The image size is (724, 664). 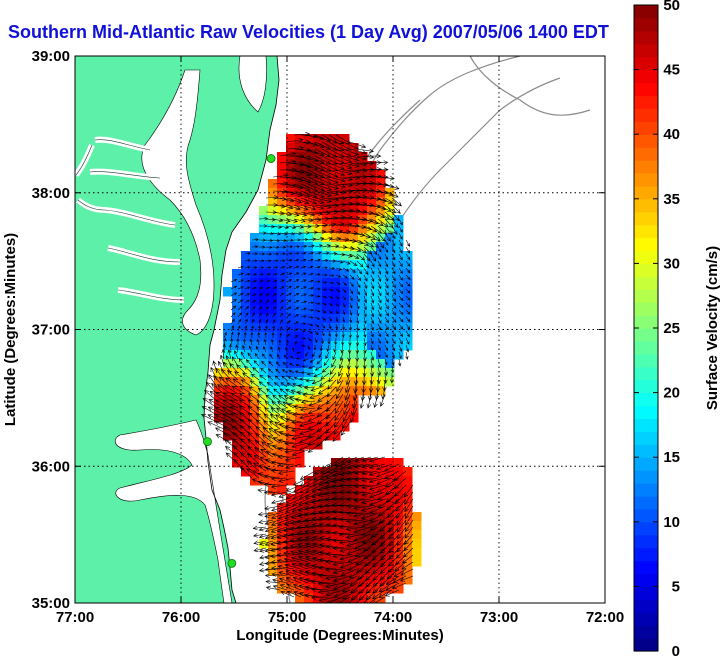 I want to click on x-tick-label: 72:00, so click(x=605, y=617).